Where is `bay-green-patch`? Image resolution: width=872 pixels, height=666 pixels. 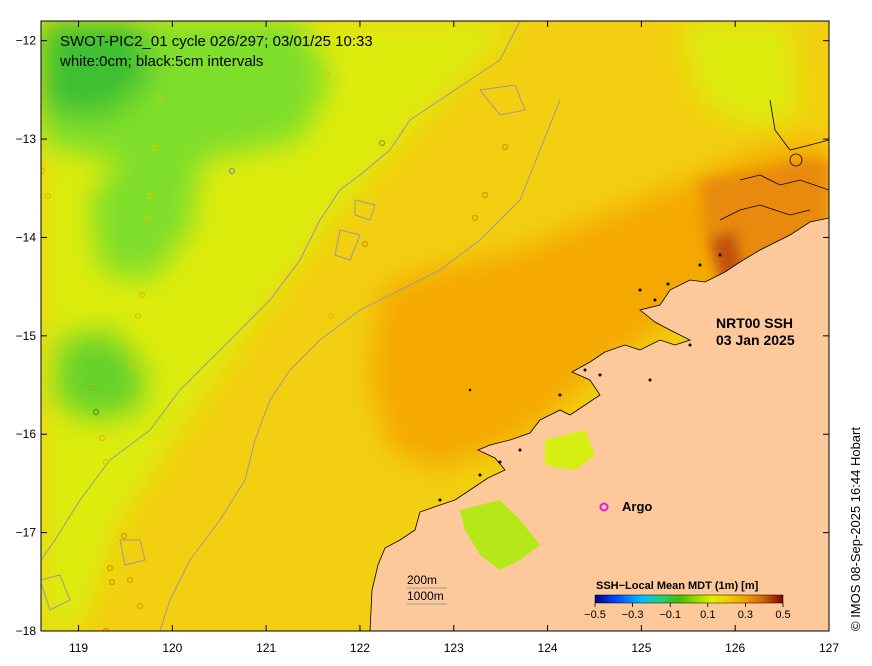 bay-green-patch is located at coordinates (500, 535).